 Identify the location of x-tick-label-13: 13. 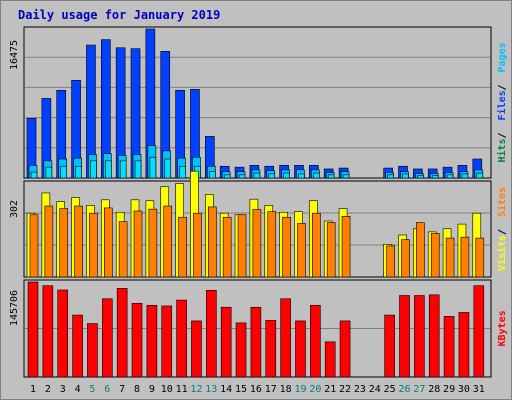
(211, 389).